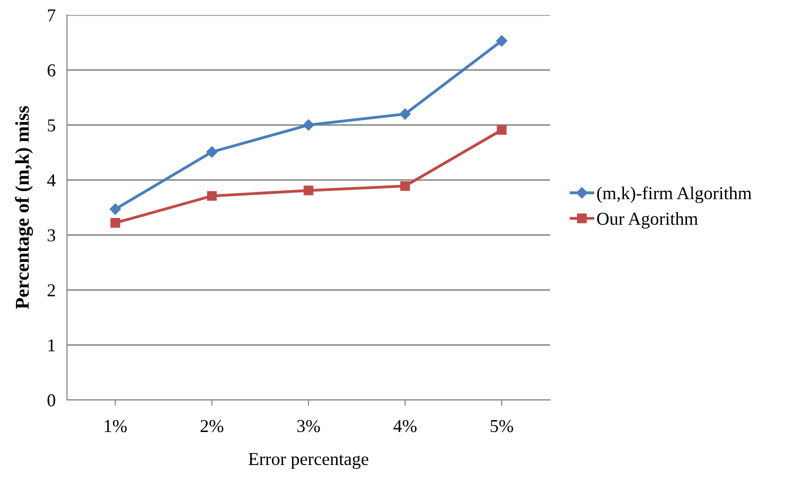 This screenshot has height=483, width=794. What do you see at coordinates (308, 426) in the screenshot?
I see `x-tick-label: 3%` at bounding box center [308, 426].